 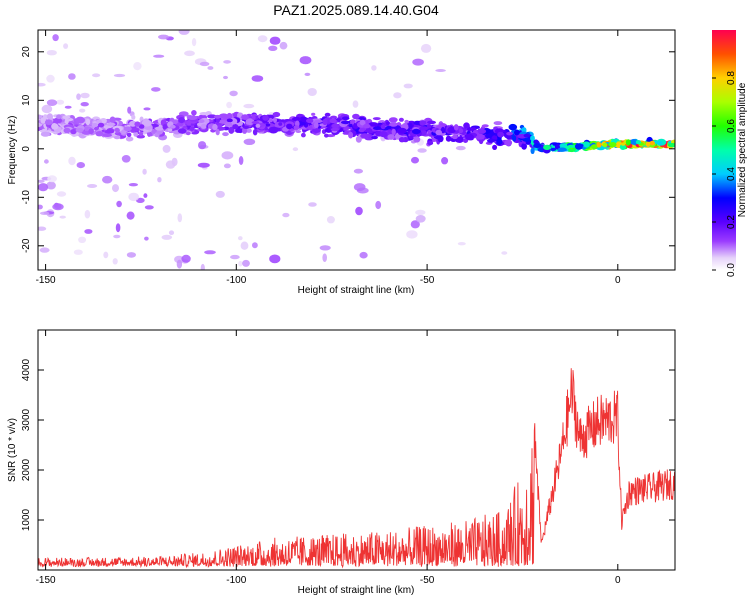 I want to click on spectrogram-x-tick-label: -50, so click(x=427, y=280).